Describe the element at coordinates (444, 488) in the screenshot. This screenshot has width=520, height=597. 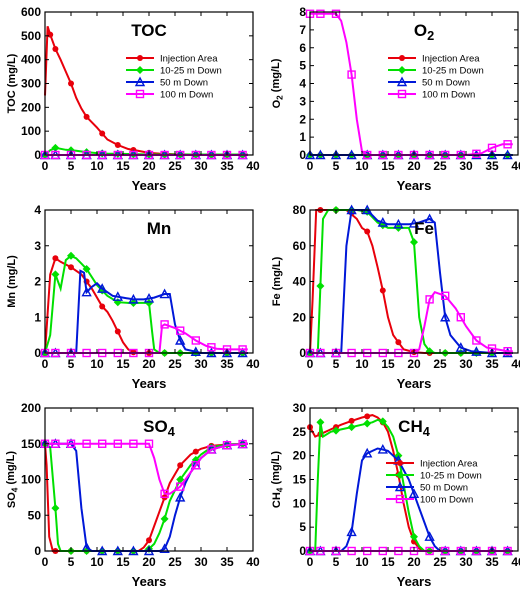
I see `legend-label: 50 m Down` at that location.